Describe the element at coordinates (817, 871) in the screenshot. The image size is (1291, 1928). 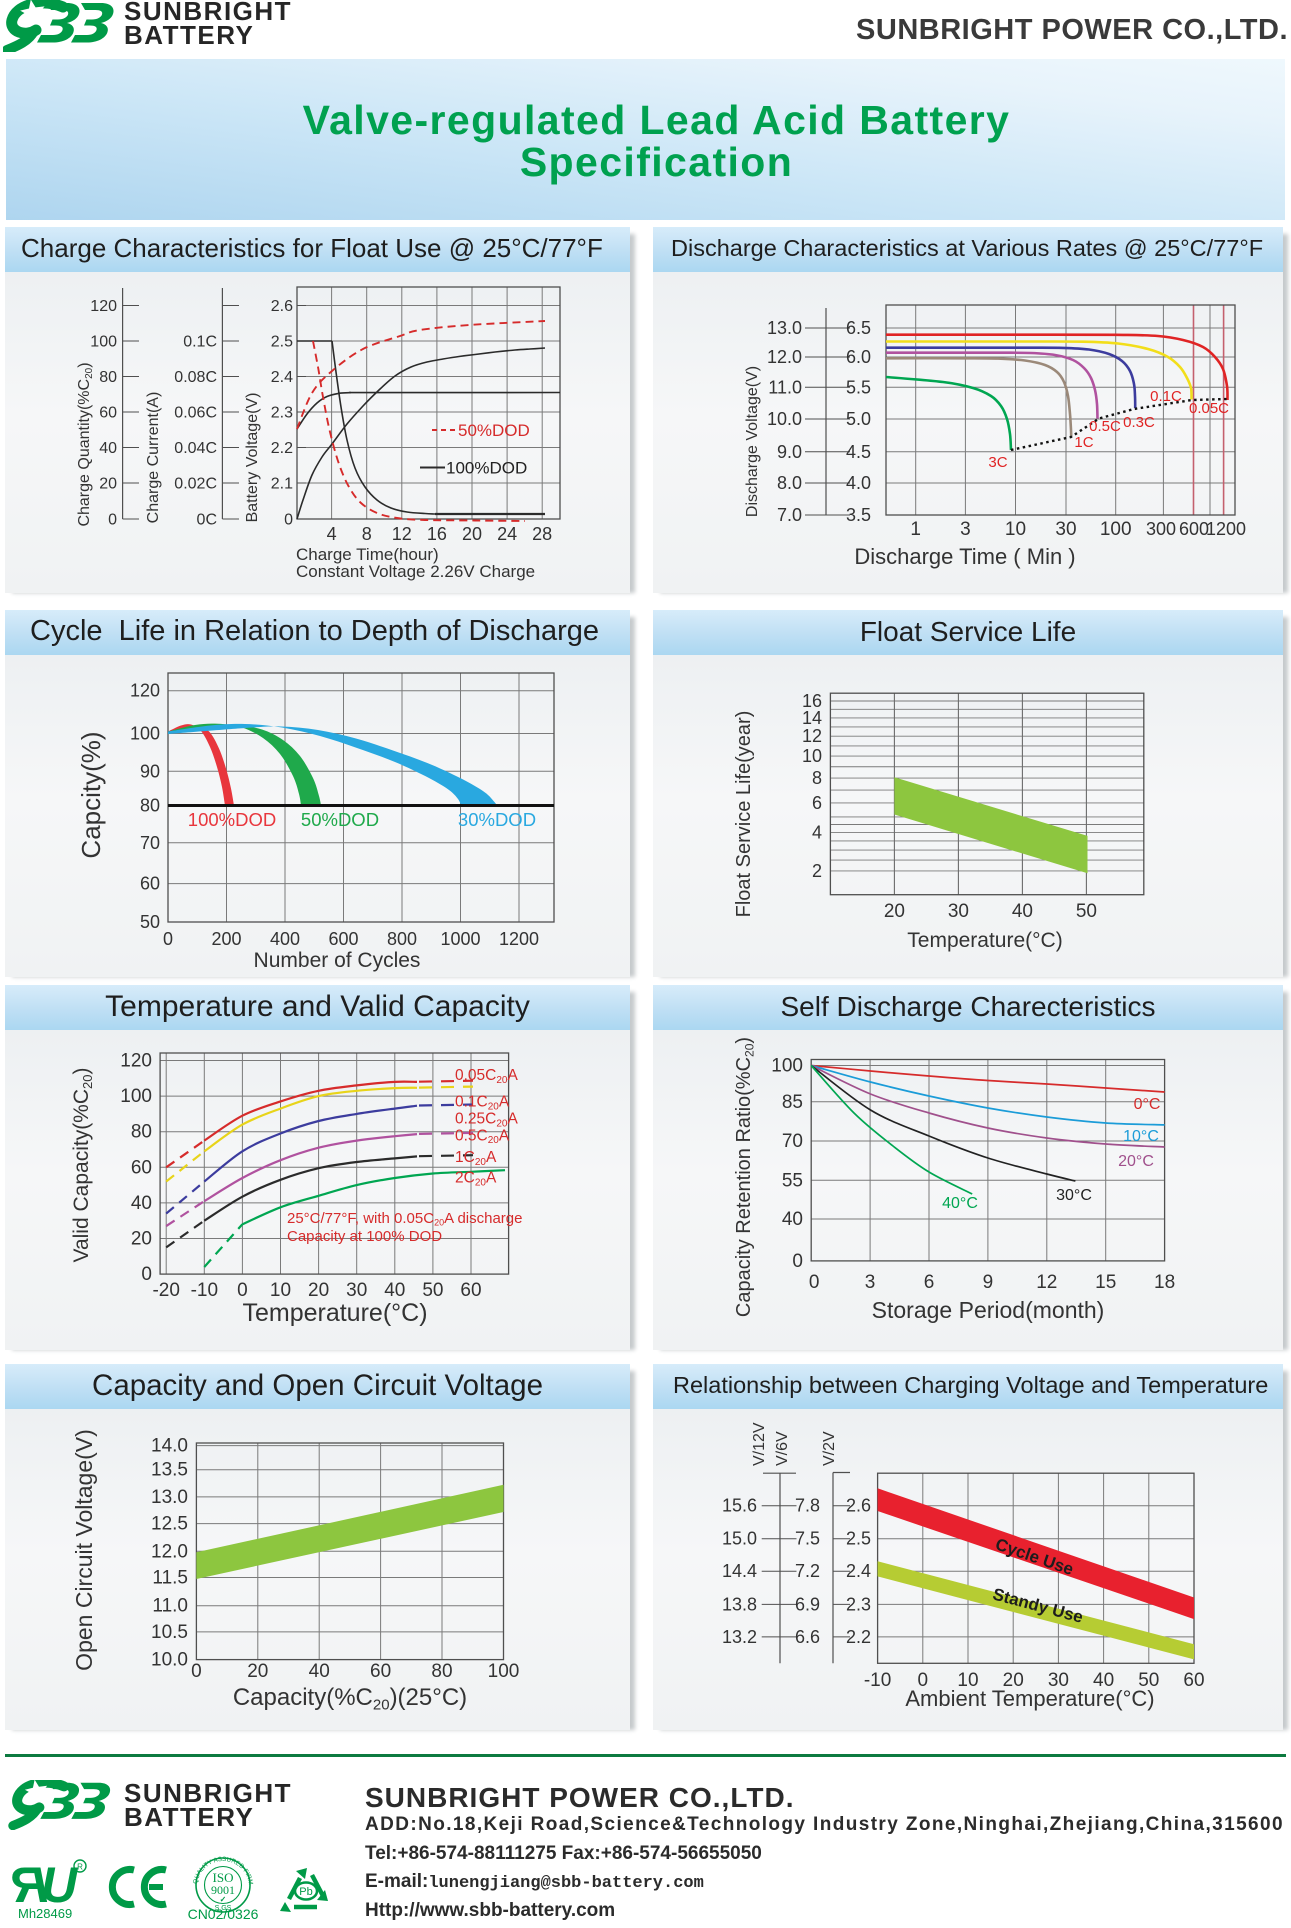
I see `svg-text: 2` at that location.